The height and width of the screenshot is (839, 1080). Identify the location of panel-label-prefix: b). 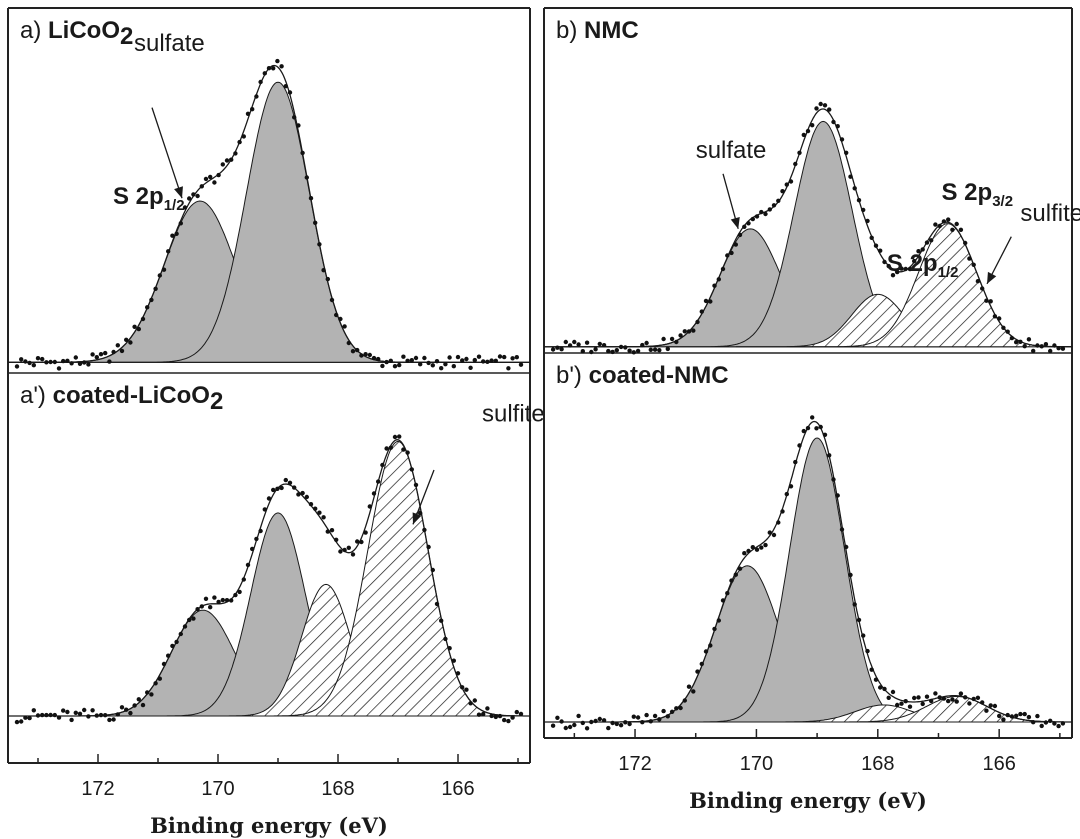
(570, 30).